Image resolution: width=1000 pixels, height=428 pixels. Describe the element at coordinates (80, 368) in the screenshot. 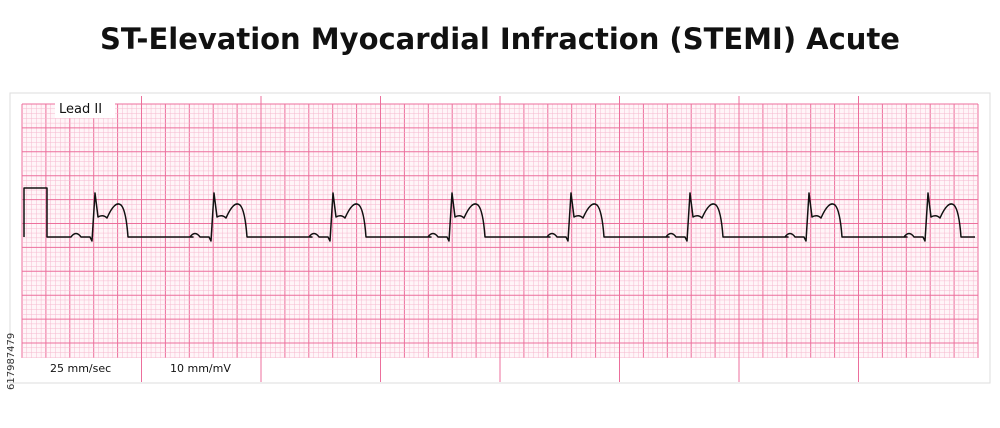

I see `paper-speed: 25 mm/sec` at that location.